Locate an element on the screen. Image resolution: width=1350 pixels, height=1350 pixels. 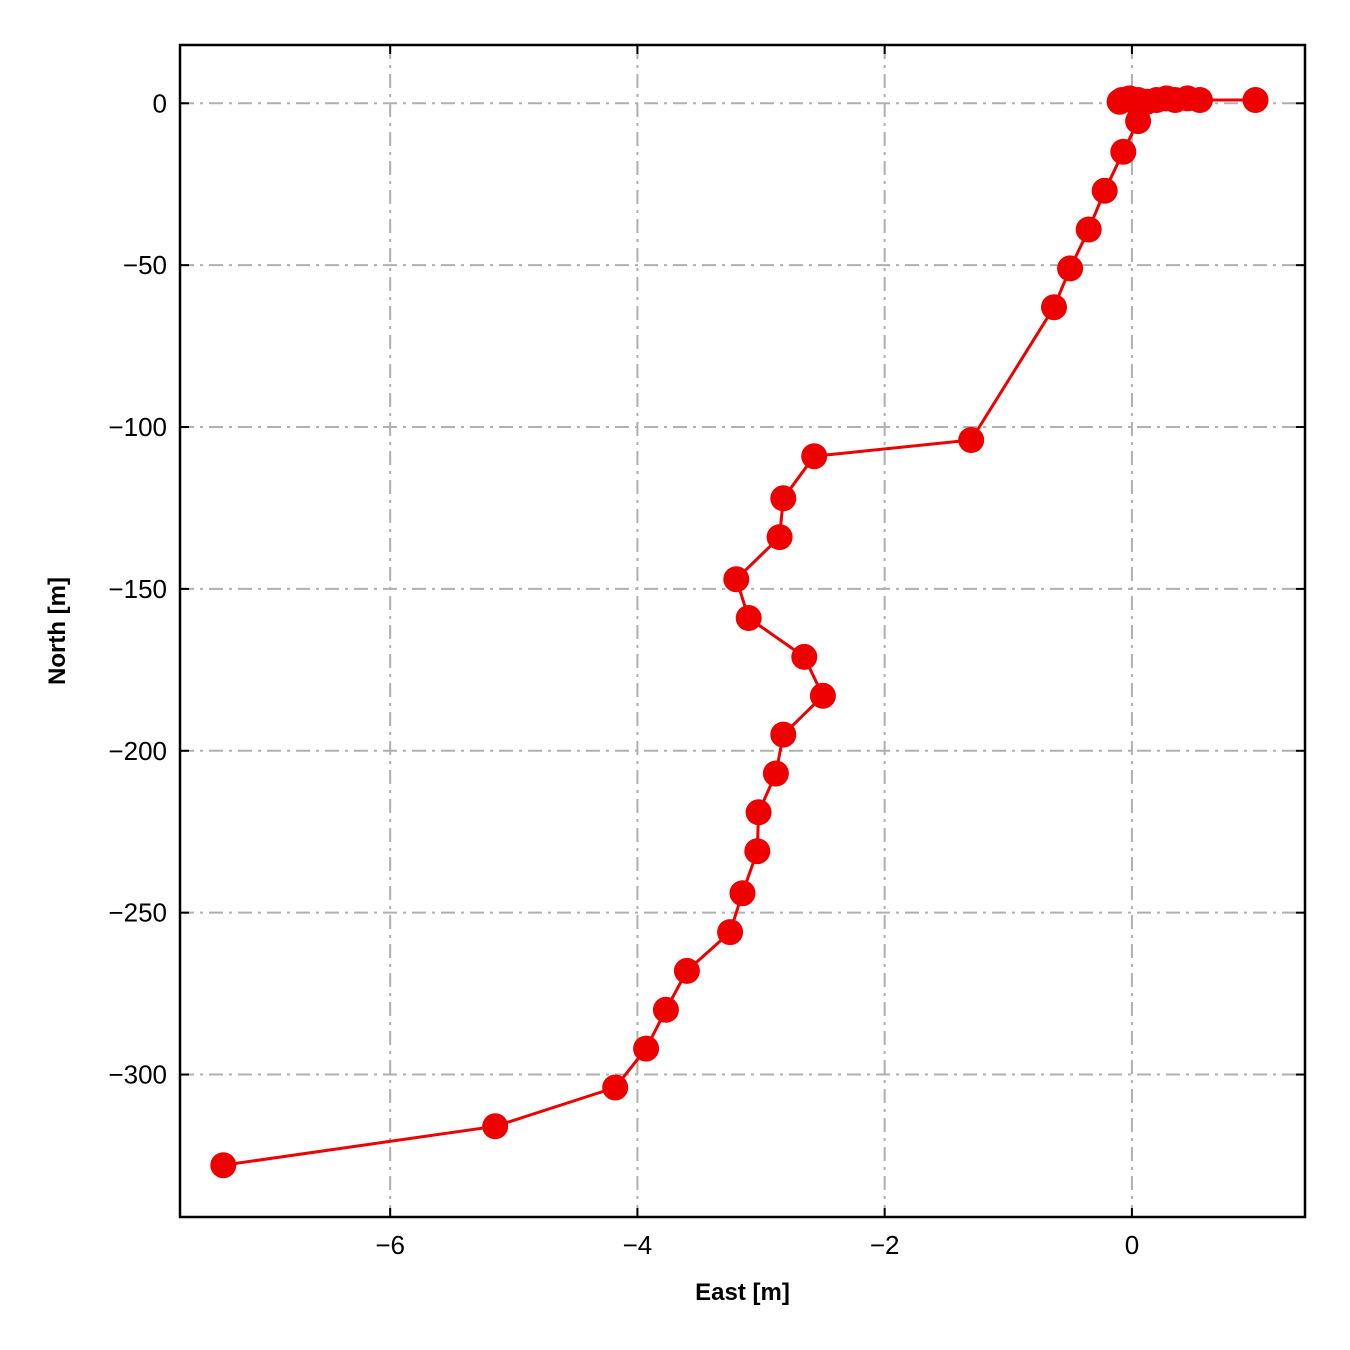
y-axis-title: North [m] is located at coordinates (57, 631).